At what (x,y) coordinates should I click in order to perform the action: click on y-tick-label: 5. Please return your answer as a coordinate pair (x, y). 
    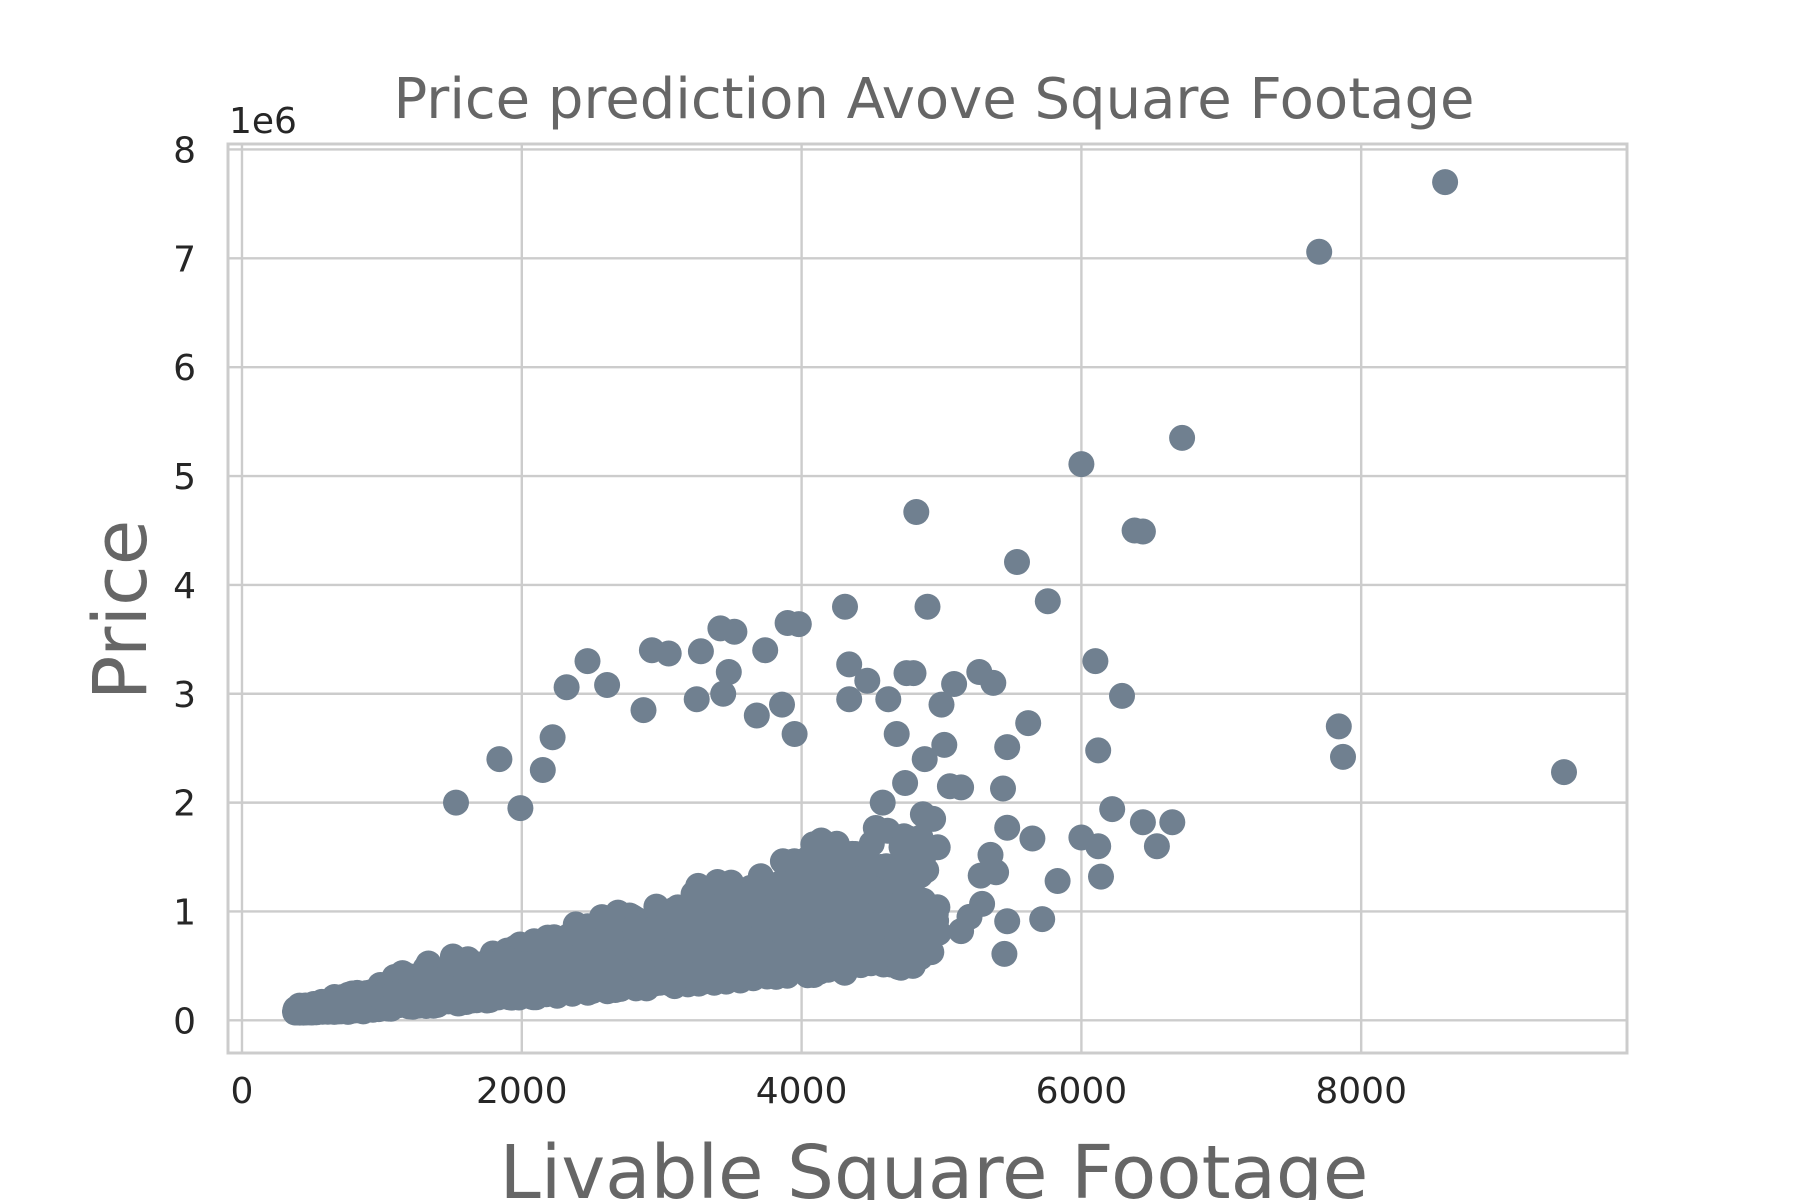
    Looking at the image, I should click on (184, 477).